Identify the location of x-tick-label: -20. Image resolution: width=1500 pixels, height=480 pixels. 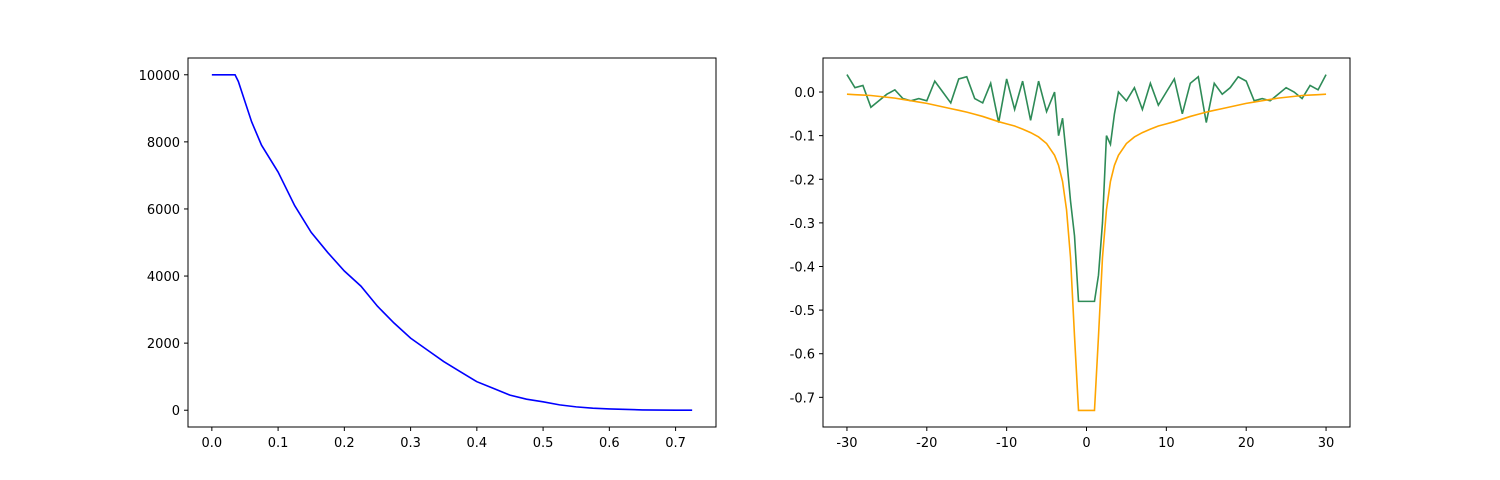
(926, 443).